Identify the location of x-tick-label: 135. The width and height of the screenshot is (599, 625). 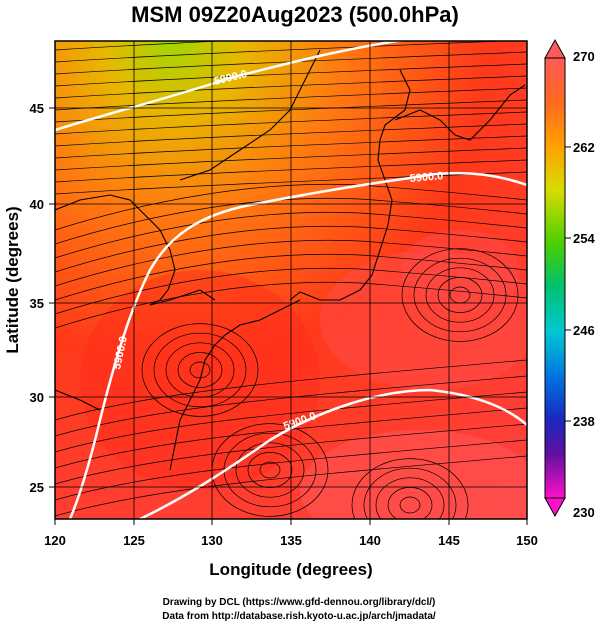
(291, 540).